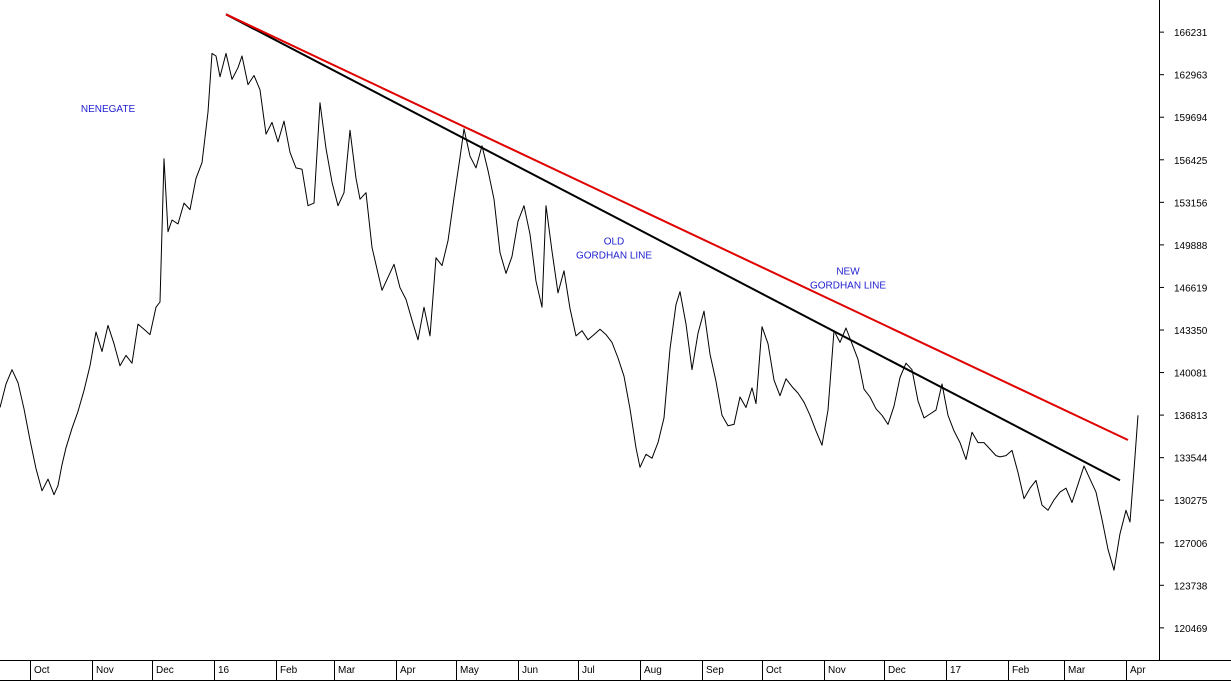  Describe the element at coordinates (848, 272) in the screenshot. I see `annotation-label: NEW` at that location.